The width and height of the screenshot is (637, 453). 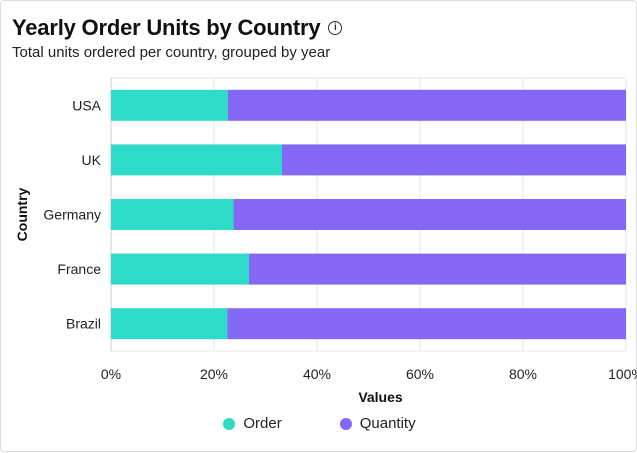 What do you see at coordinates (387, 423) in the screenshot?
I see `legend-label-quantity: Quantity` at bounding box center [387, 423].